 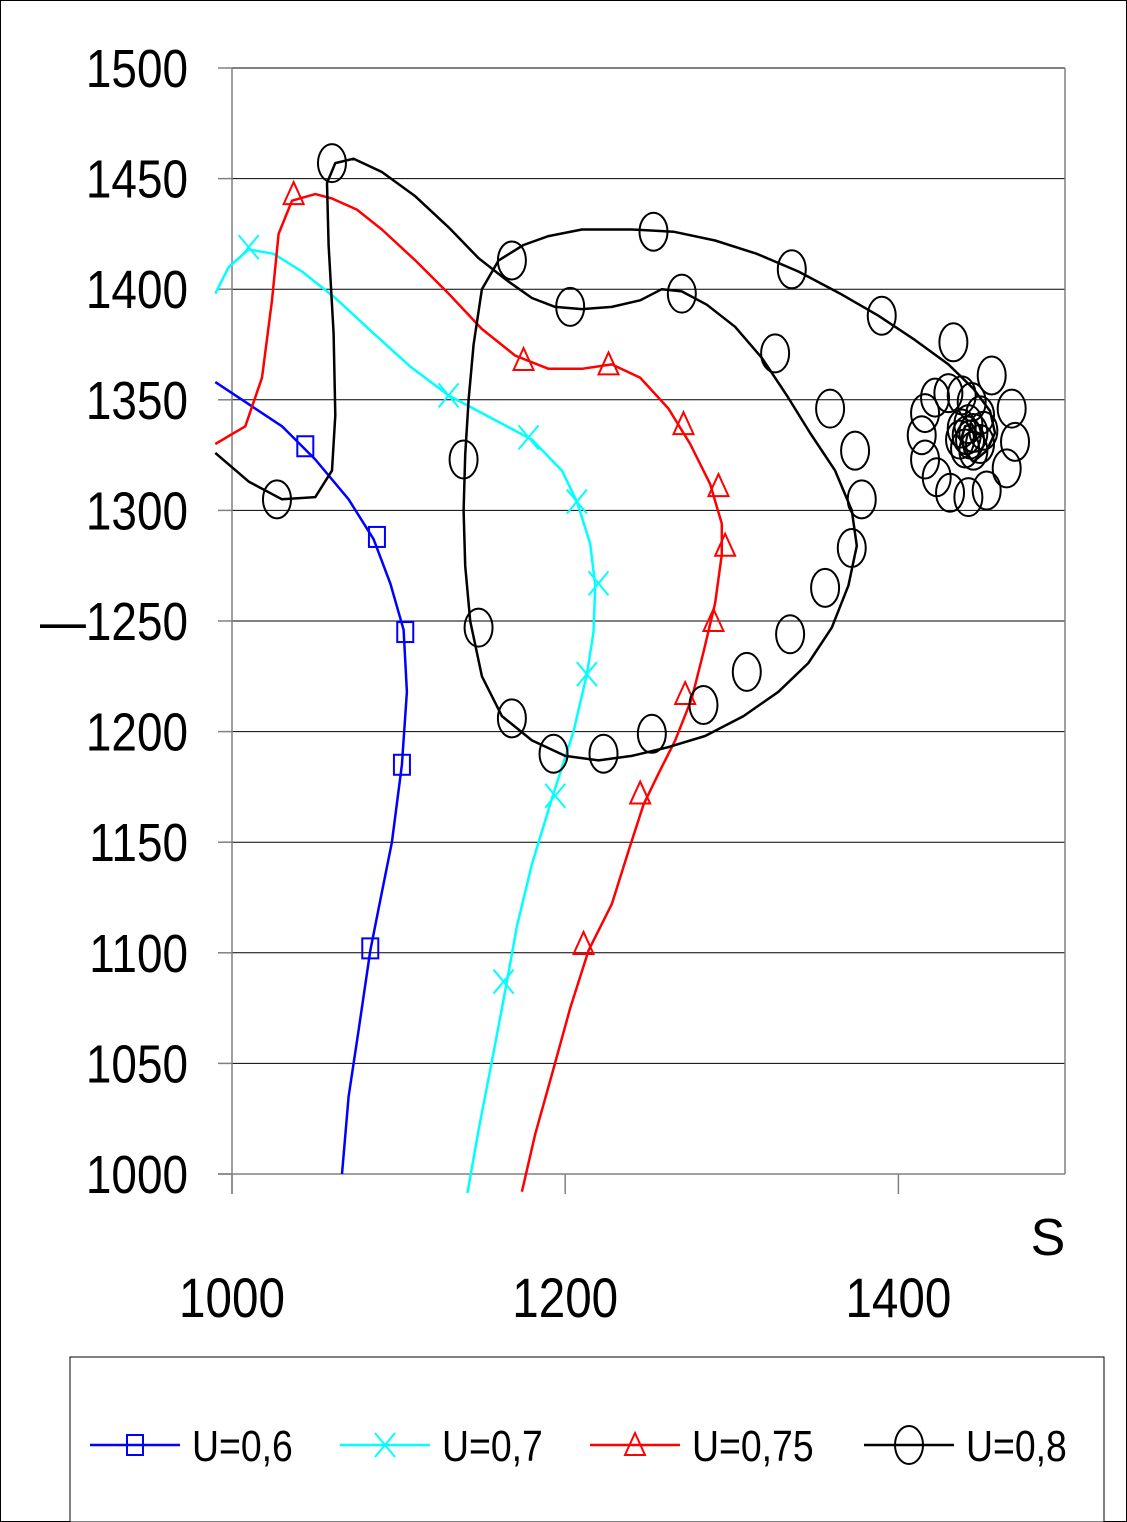 I want to click on x-axis-label: S, so click(x=1048, y=1238).